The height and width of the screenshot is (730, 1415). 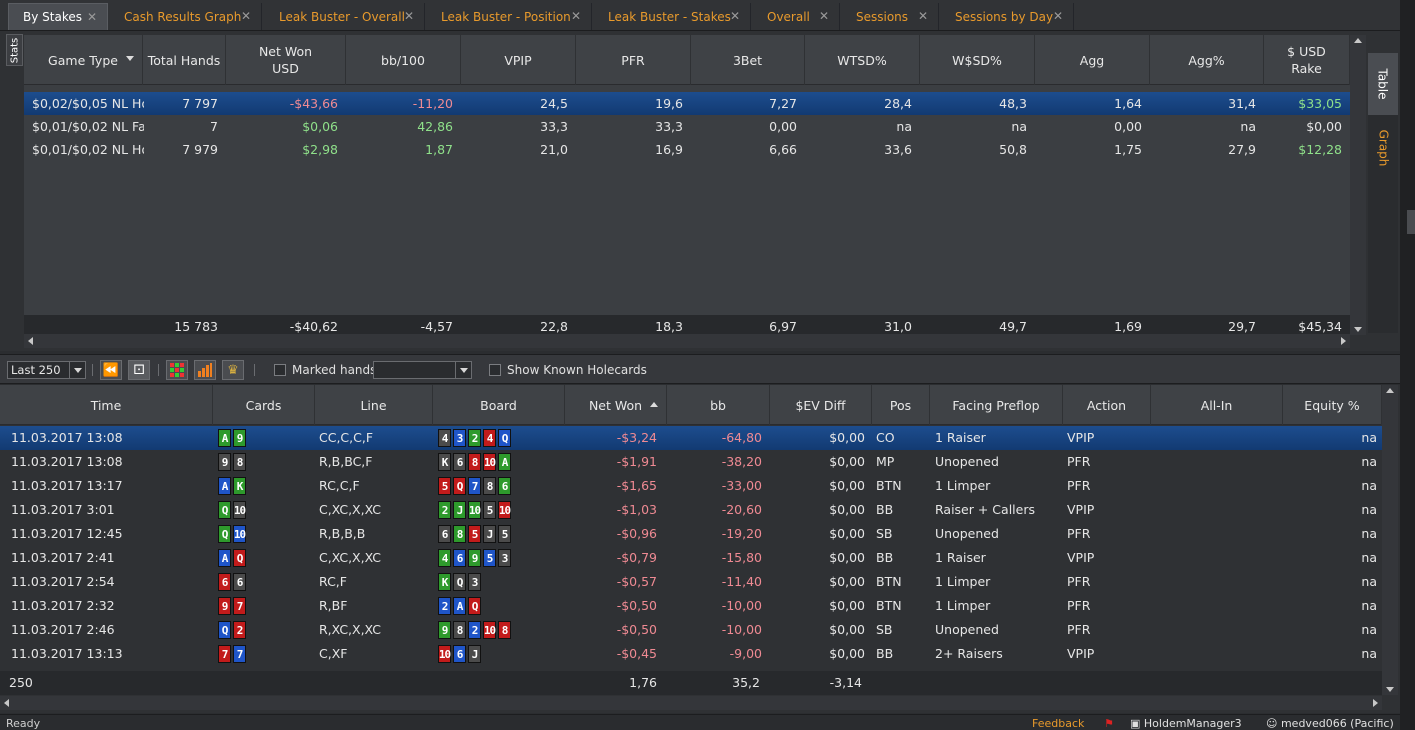 What do you see at coordinates (403, 60) in the screenshot?
I see `stakes-col-header: bb/100` at bounding box center [403, 60].